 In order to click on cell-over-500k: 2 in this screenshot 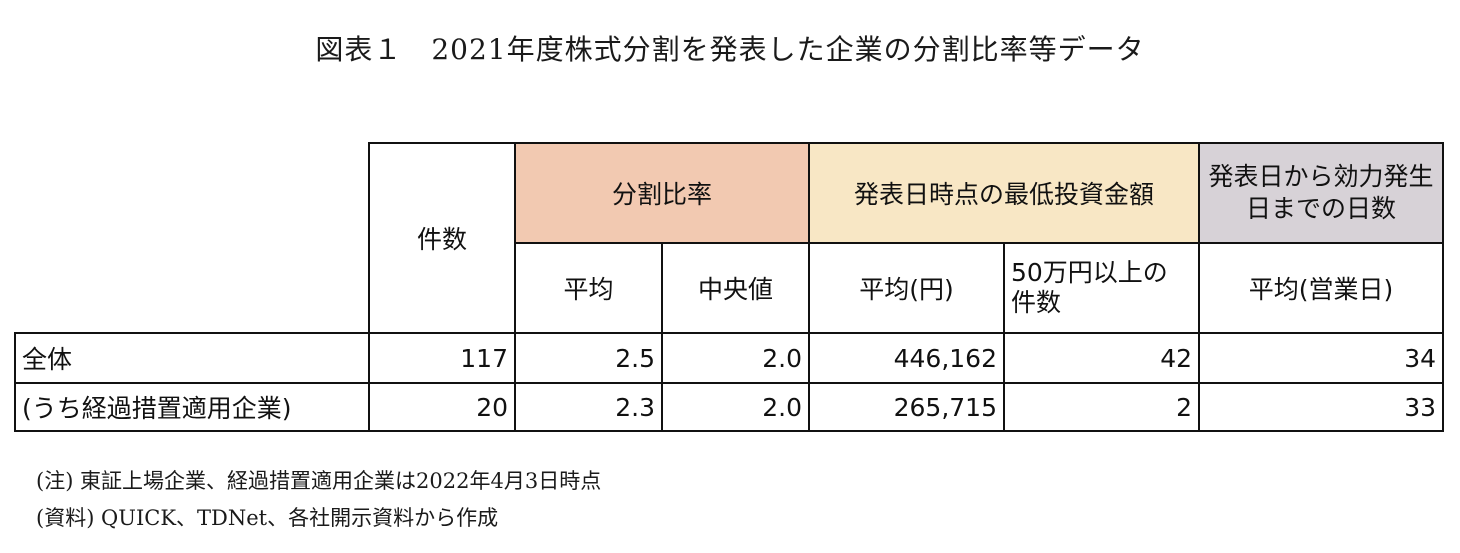, I will do `click(1101, 407)`.